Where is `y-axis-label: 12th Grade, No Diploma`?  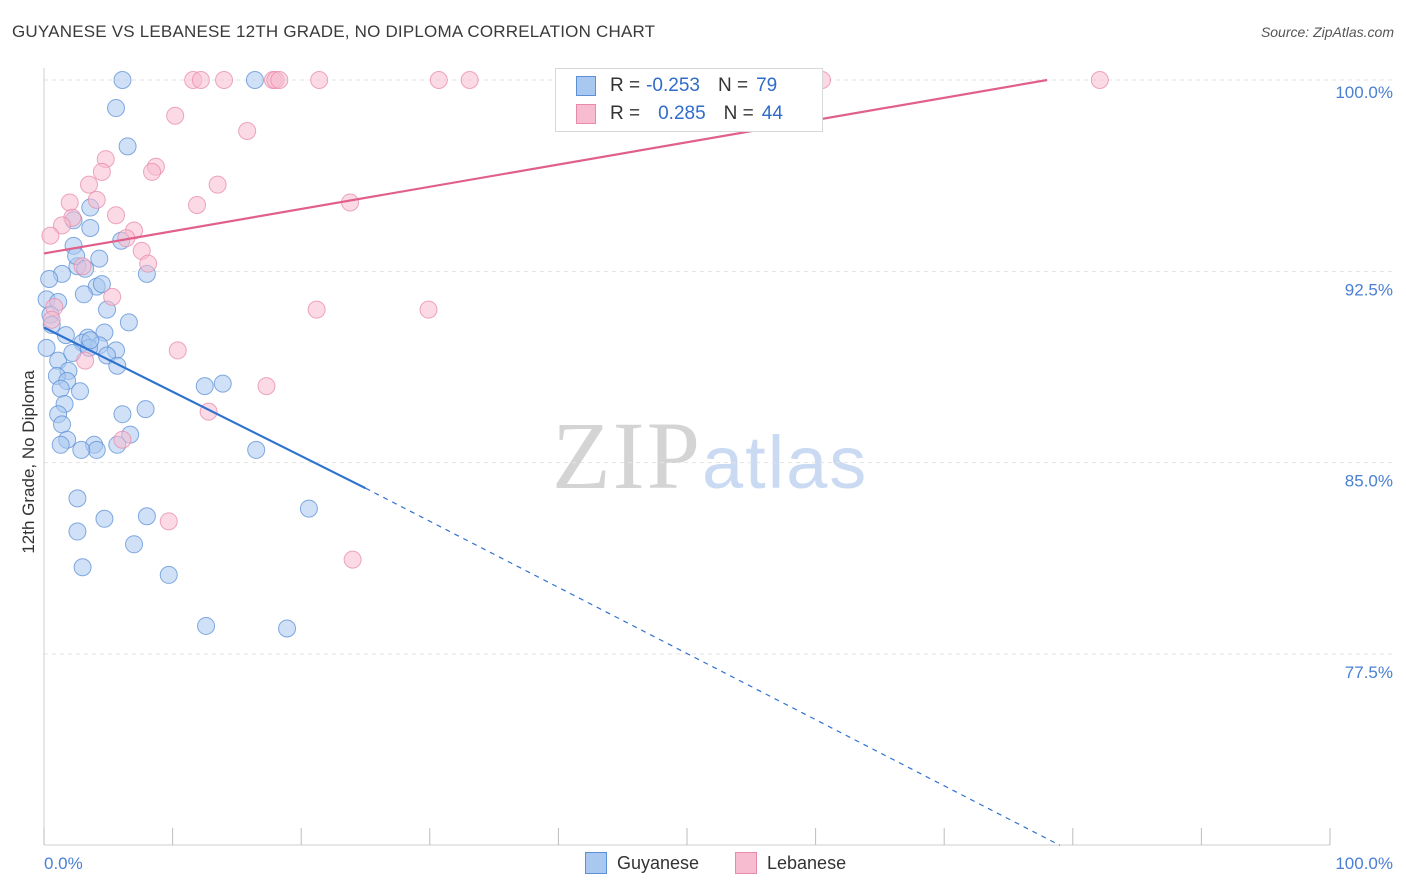
y-axis-label: 12th Grade, No Diploma is located at coordinates (28, 462).